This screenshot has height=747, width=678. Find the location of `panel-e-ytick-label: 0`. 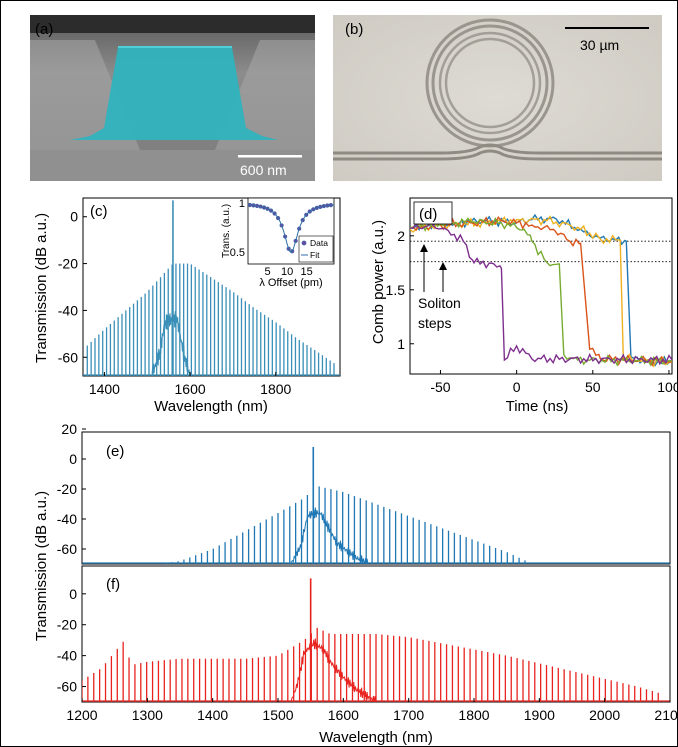

panel-e-ytick-label: 0 is located at coordinates (73, 459).